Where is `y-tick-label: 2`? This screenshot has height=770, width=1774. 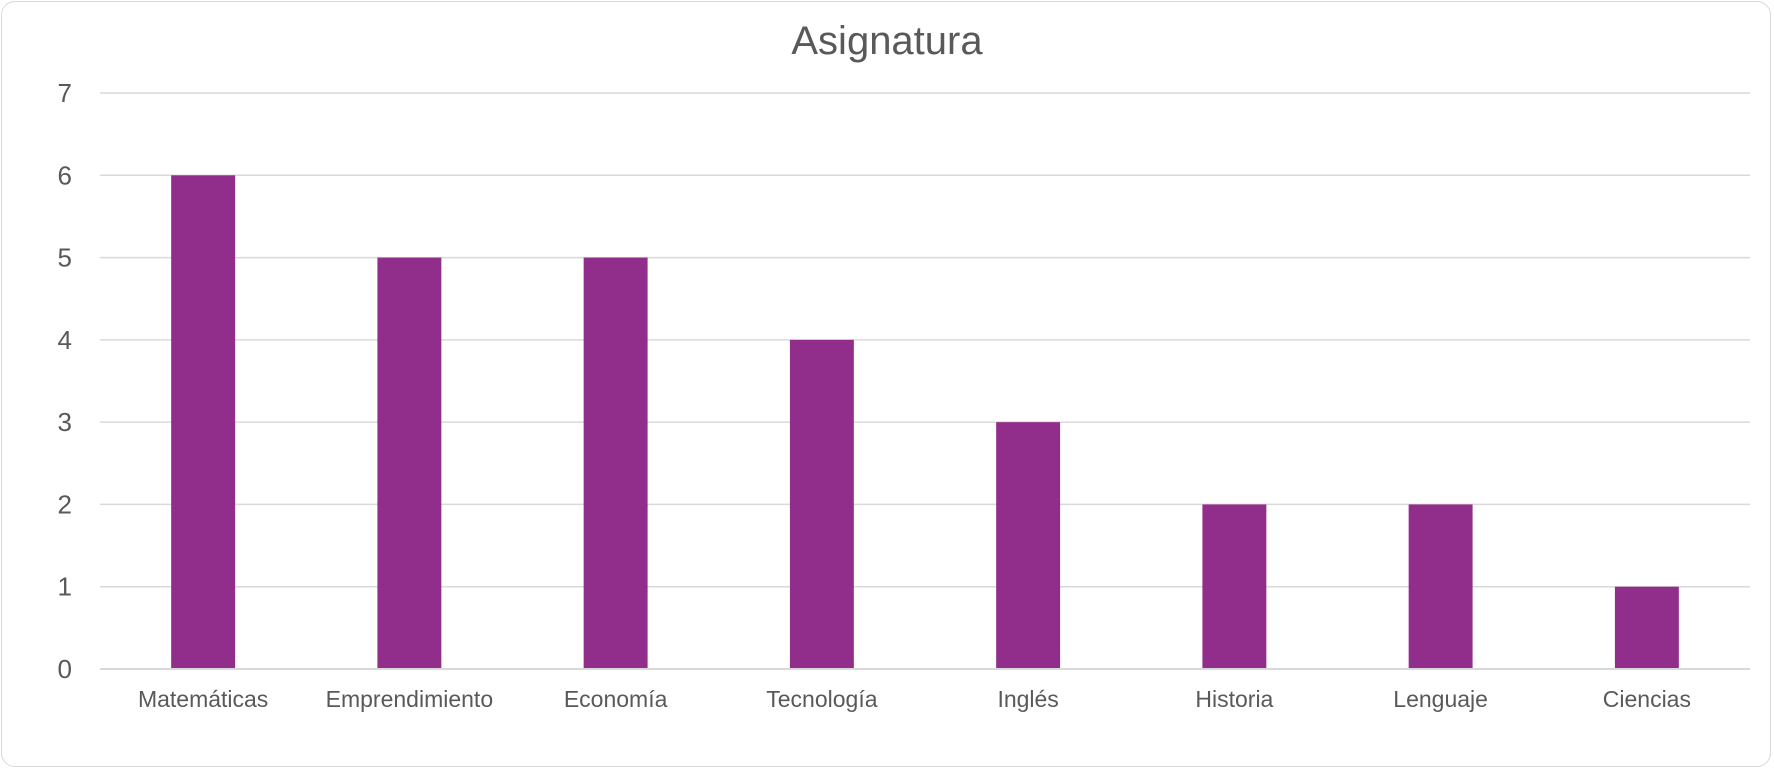
y-tick-label: 2 is located at coordinates (65, 504).